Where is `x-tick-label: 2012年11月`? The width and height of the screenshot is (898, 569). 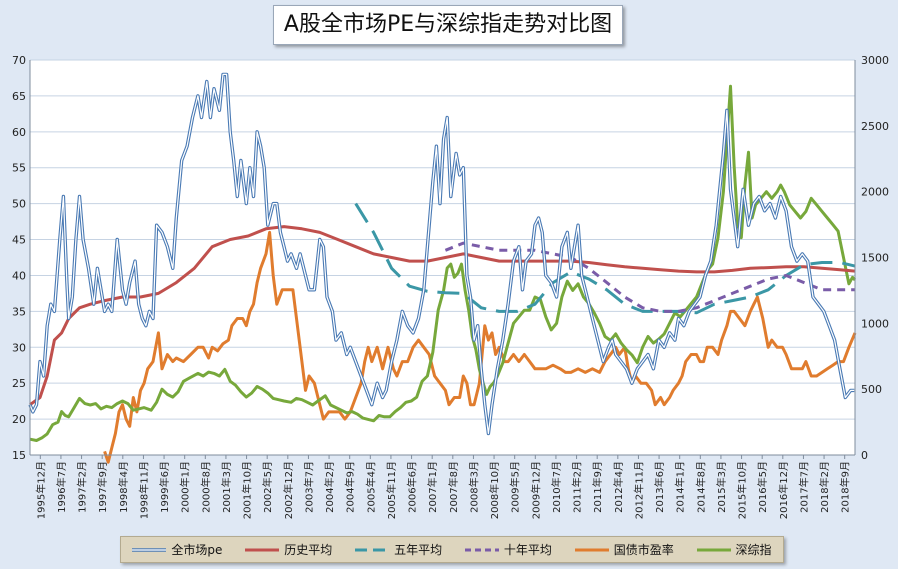
x-tick-label: 2012年11月 is located at coordinates (638, 490).